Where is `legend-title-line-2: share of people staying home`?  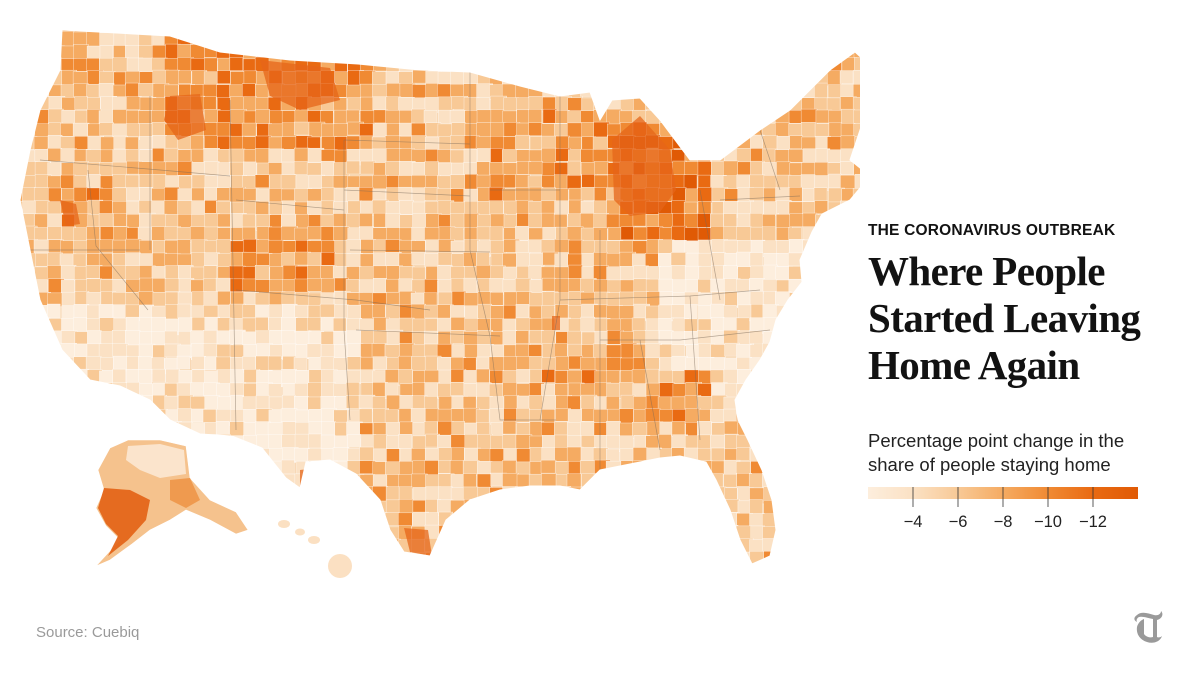 legend-title-line-2: share of people staying home is located at coordinates (989, 464).